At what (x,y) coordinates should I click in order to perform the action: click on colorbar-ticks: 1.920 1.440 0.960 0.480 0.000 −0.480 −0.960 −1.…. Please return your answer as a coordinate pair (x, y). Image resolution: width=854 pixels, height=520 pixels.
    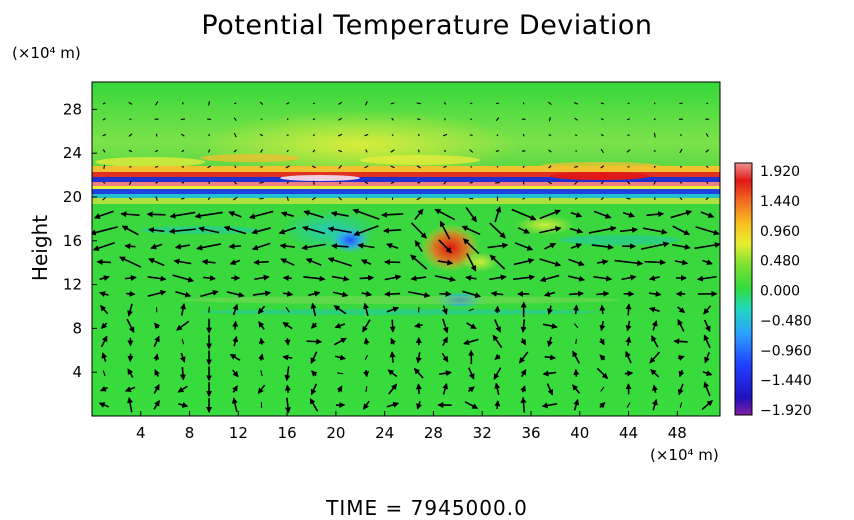
    Looking at the image, I should click on (786, 291).